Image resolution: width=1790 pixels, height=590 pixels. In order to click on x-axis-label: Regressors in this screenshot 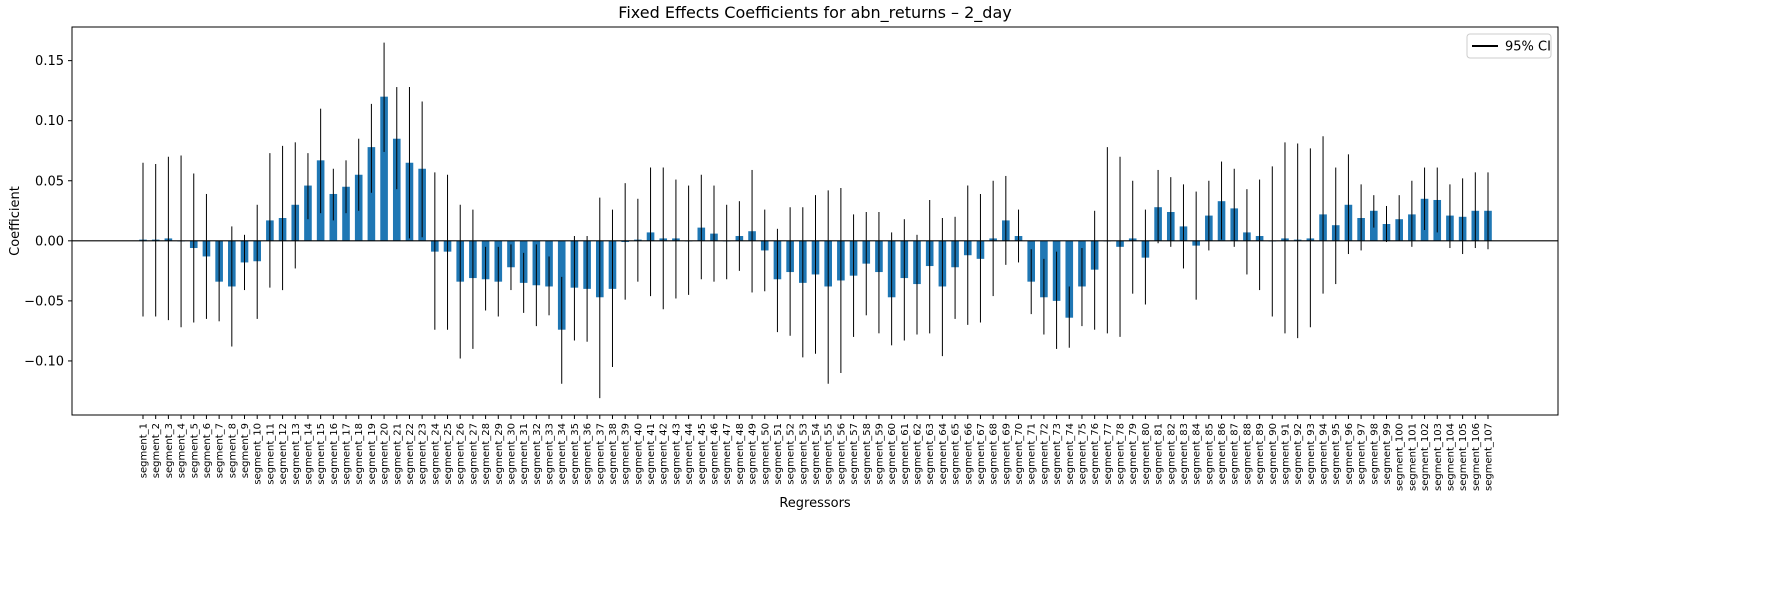, I will do `click(815, 503)`.